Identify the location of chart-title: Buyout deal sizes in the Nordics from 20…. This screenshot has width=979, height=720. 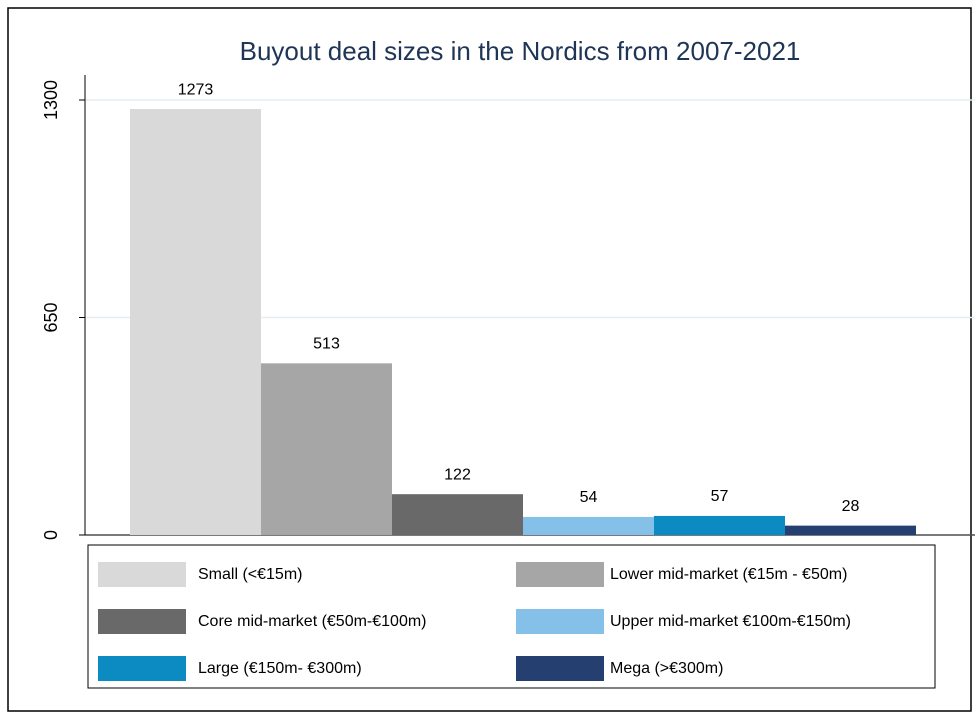
(520, 51).